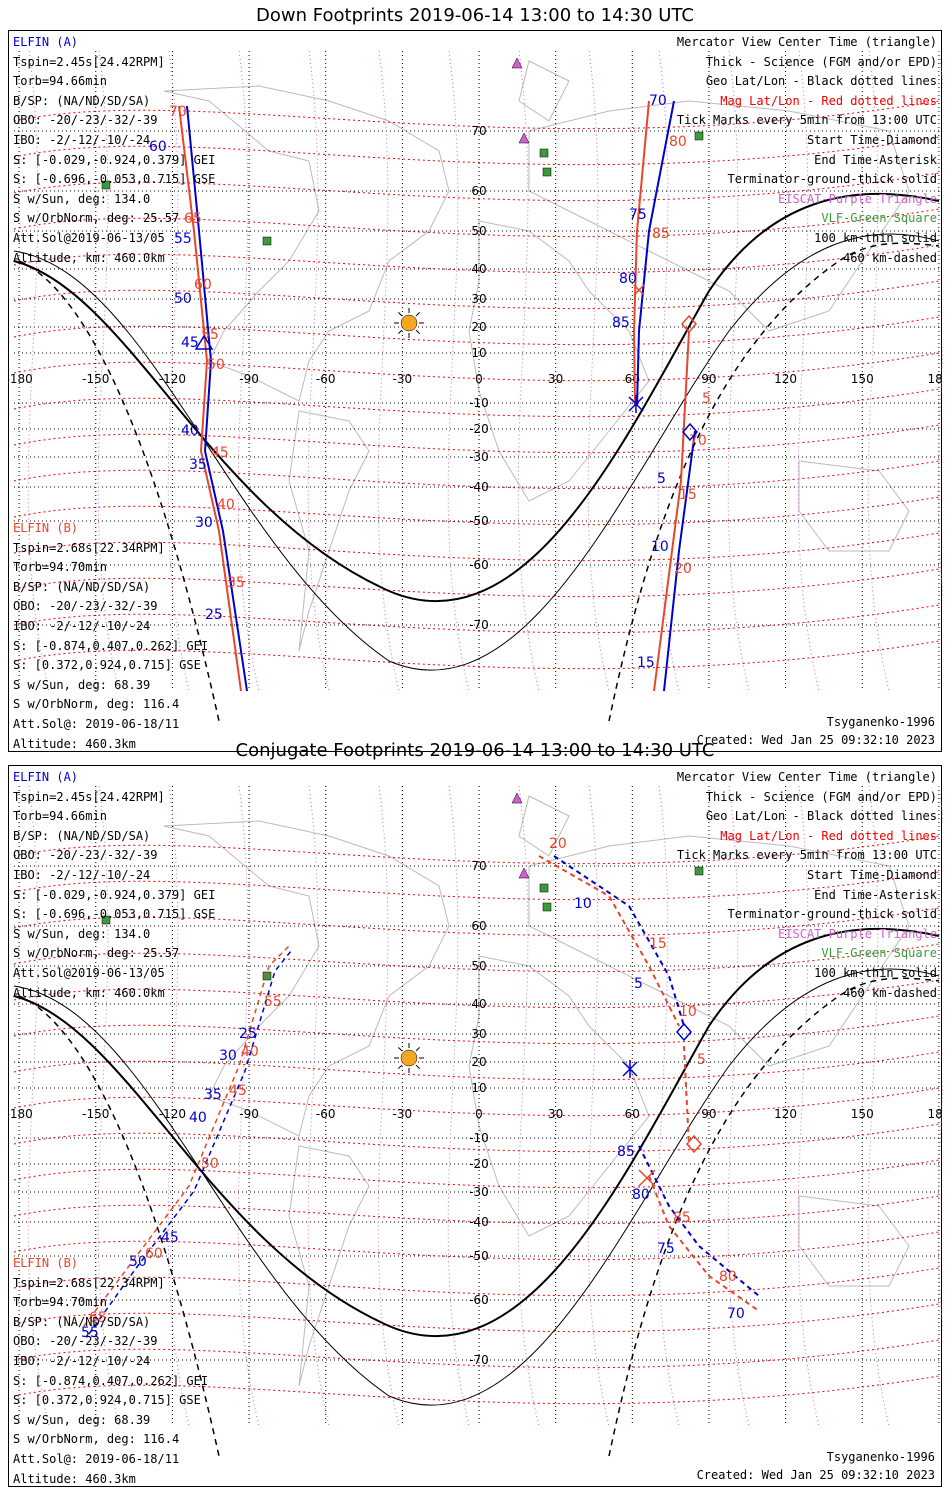  Describe the element at coordinates (238, 1091) in the screenshot. I see `track-time-label: 45` at that location.